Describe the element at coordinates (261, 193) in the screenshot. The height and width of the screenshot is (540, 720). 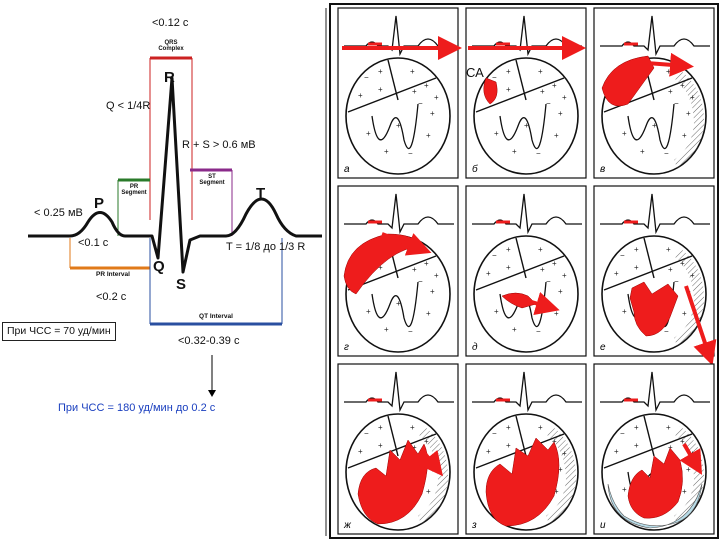
I see `wave-t: T` at that location.